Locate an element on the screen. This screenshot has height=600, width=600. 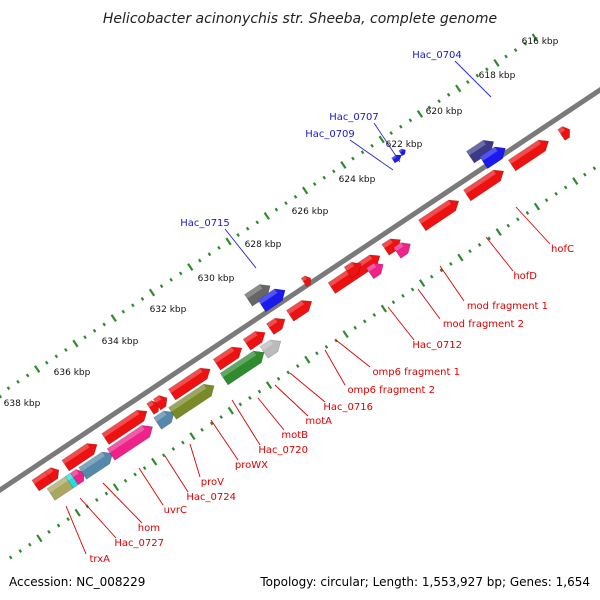
leader-line-top is located at coordinates (371, 155).